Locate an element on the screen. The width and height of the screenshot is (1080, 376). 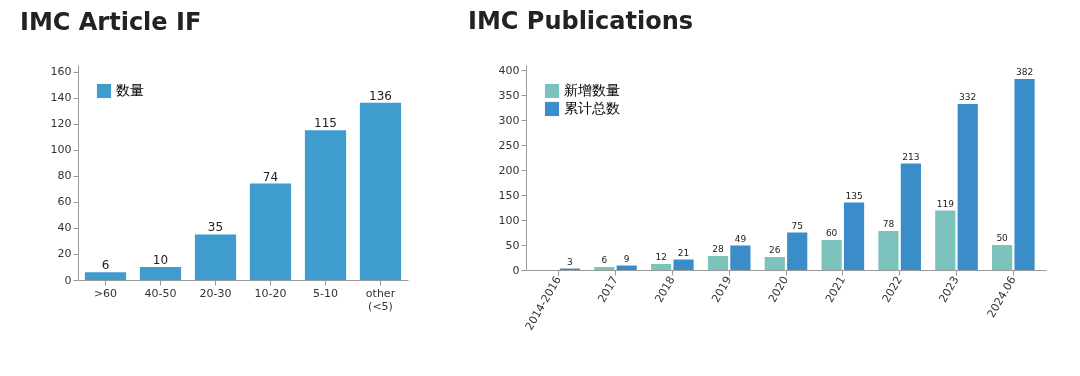
data-label: 12 is located at coordinates (661, 257).